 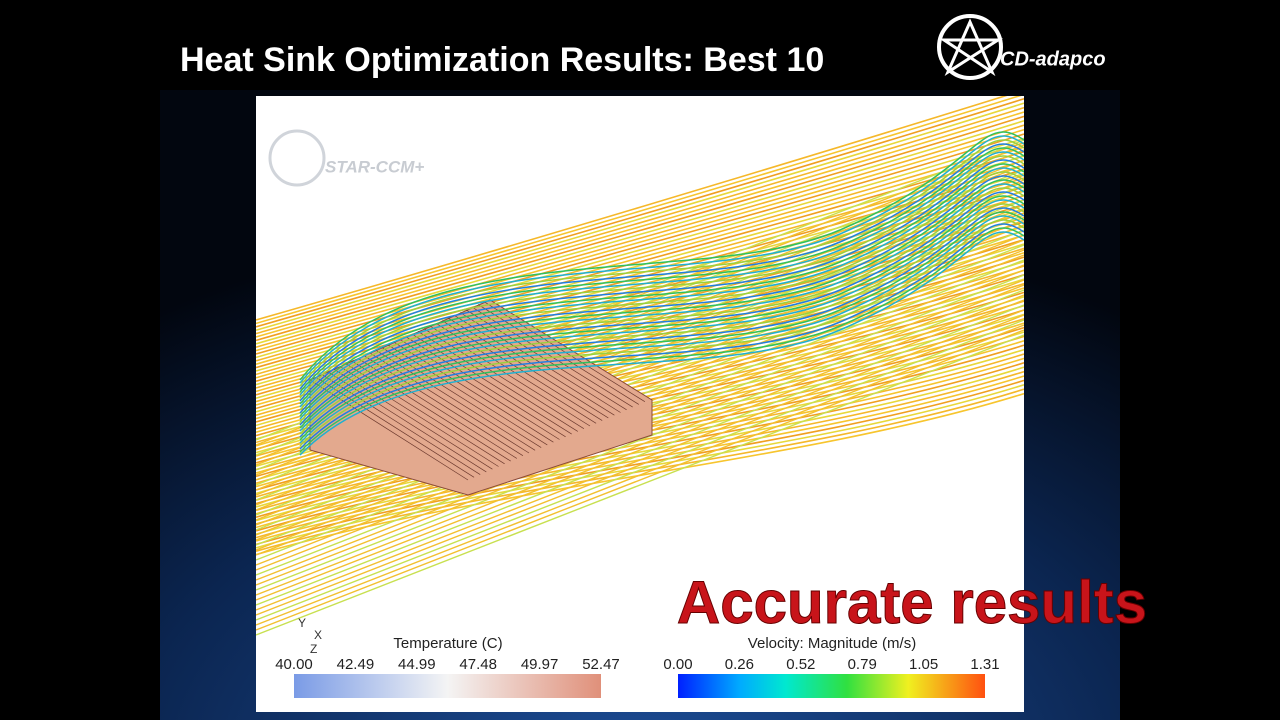 I want to click on colorbar-label: 44.99, so click(x=417, y=664).